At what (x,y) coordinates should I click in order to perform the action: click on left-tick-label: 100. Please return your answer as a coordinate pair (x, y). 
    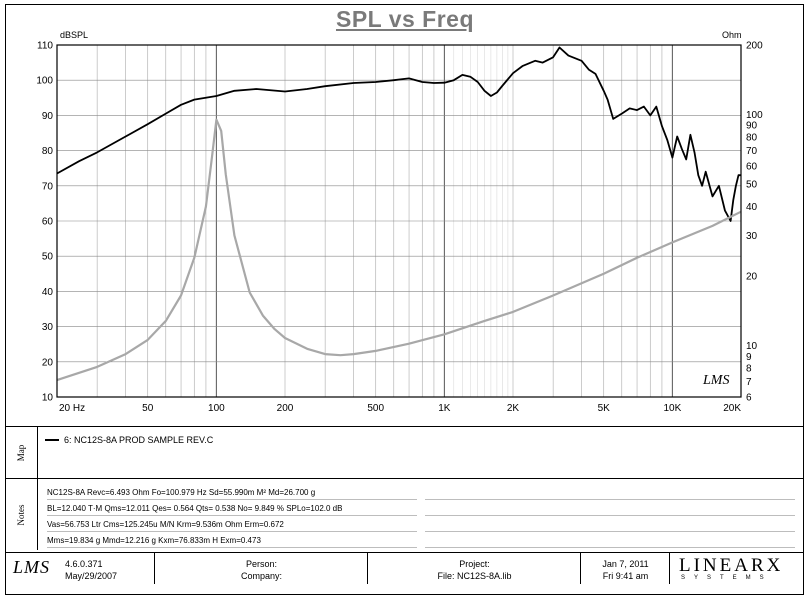
    Looking at the image, I should click on (44, 81).